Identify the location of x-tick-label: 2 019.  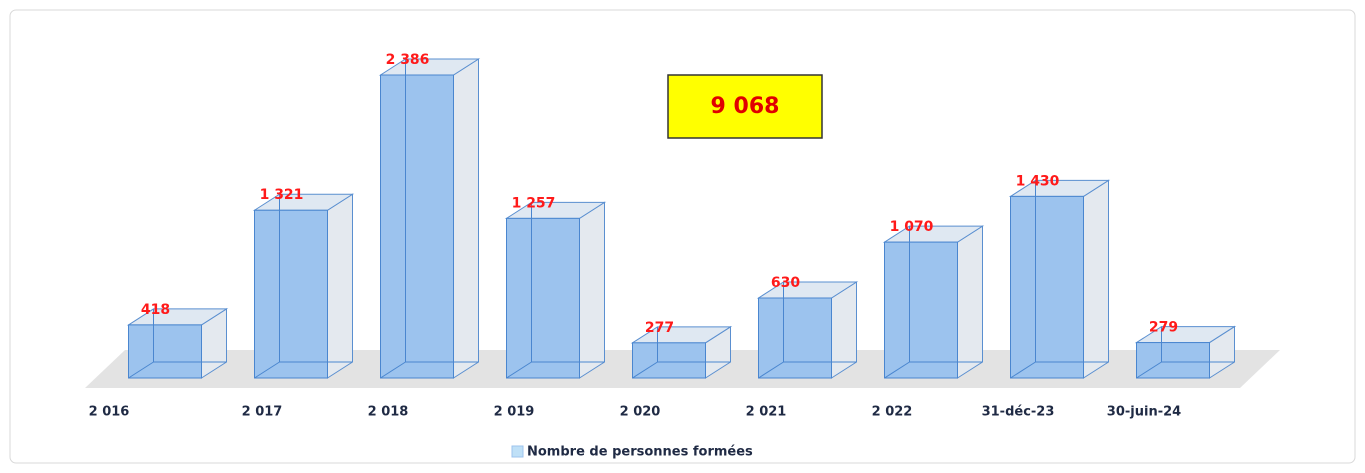
(514, 412).